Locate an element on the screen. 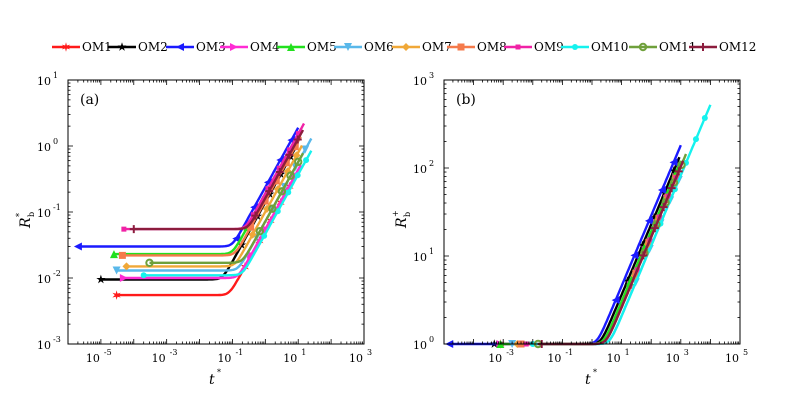  y-label-a: R is located at coordinates (26, 223).